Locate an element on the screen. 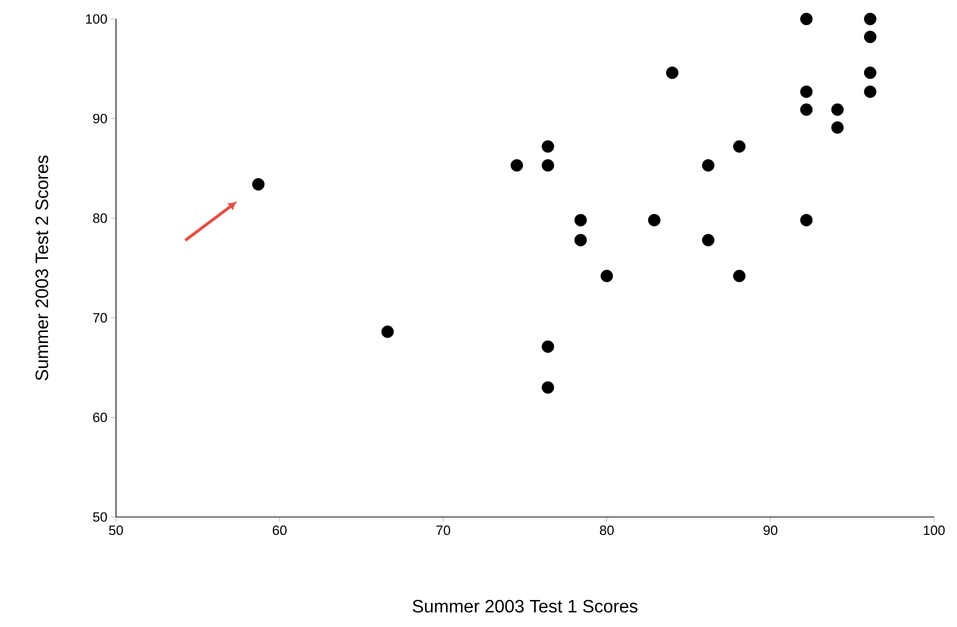 The width and height of the screenshot is (957, 627). x-tick-label: 50 is located at coordinates (116, 531).